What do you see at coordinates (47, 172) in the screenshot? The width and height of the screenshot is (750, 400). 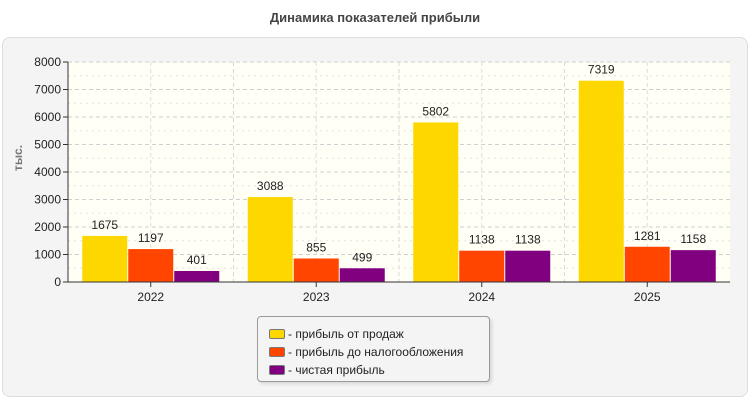 I see `y-tick-label: 4000` at bounding box center [47, 172].